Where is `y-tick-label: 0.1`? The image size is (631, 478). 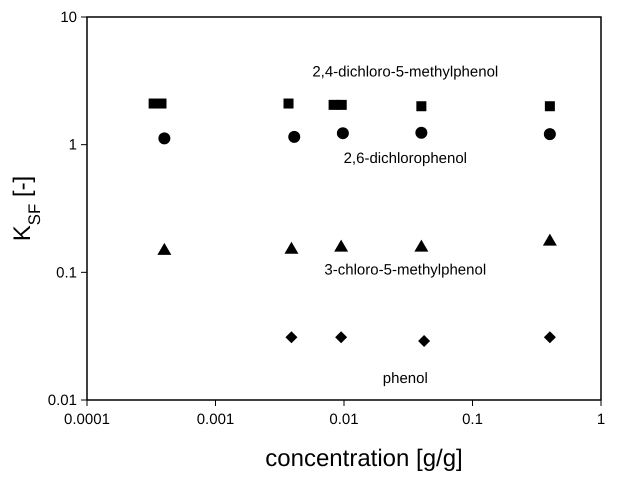
y-tick-label: 0.1 is located at coordinates (66, 273).